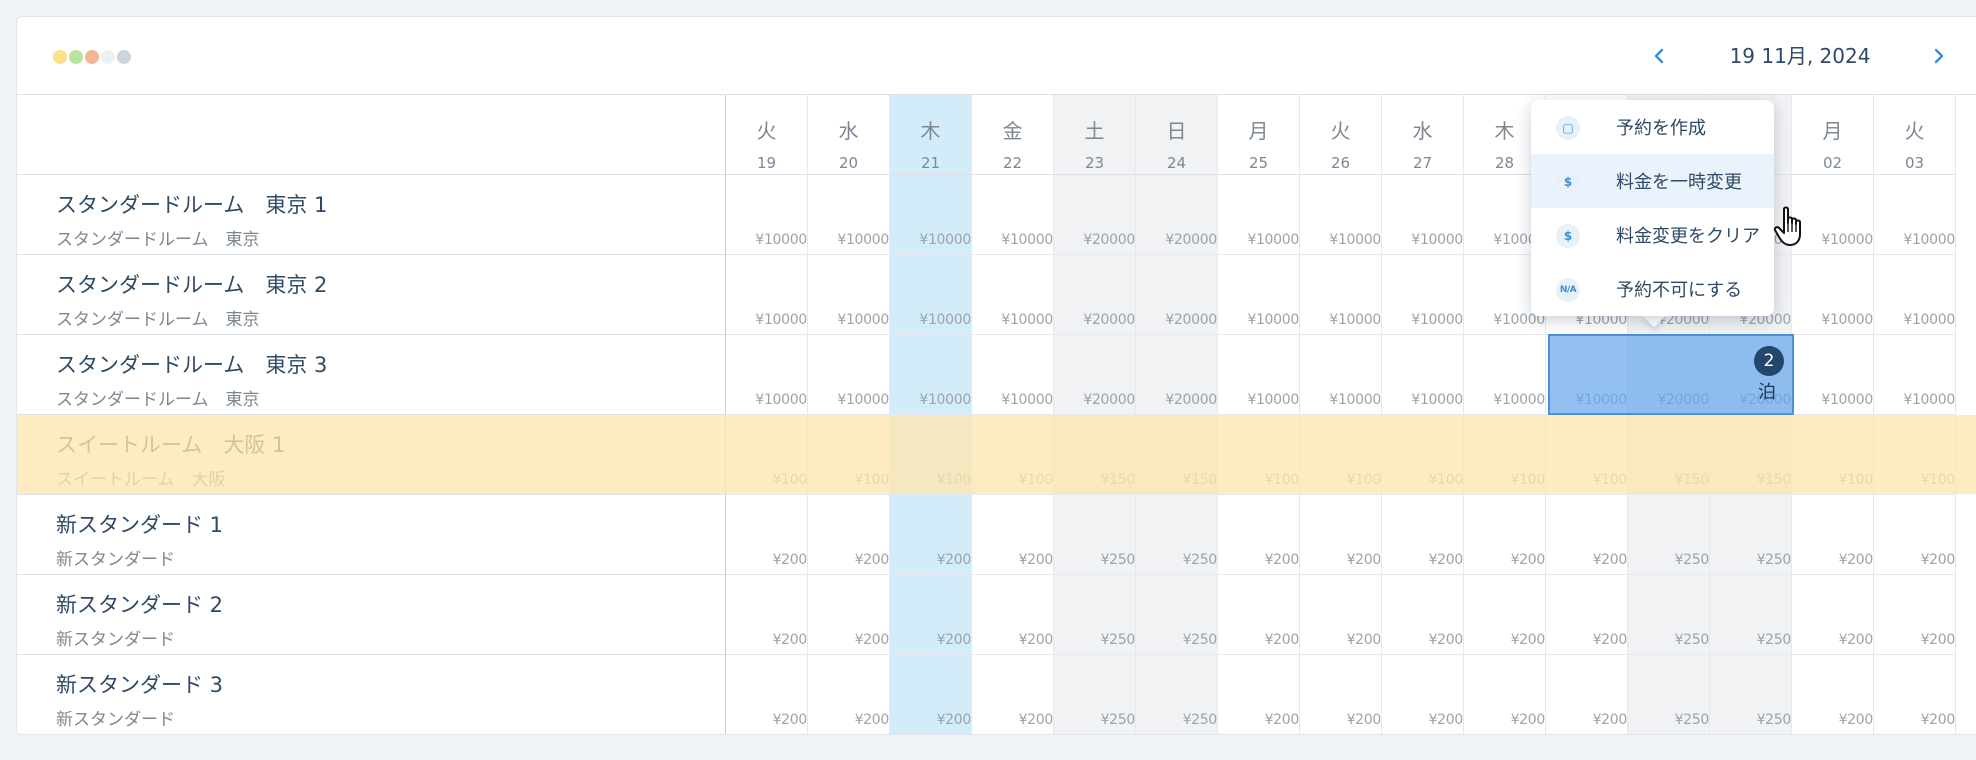 The width and height of the screenshot is (1976, 760). Describe the element at coordinates (1939, 56) in the screenshot. I see `next-date-button` at that location.